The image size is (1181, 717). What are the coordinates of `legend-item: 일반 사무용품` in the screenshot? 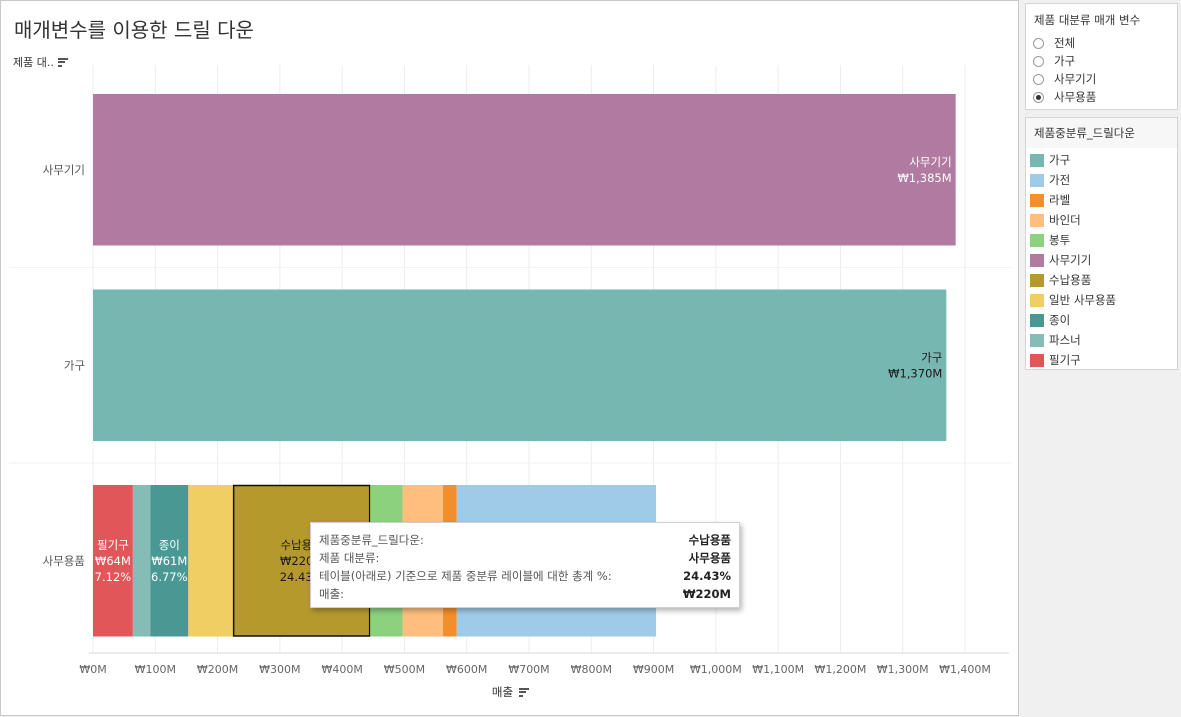 It's located at (1101, 300).